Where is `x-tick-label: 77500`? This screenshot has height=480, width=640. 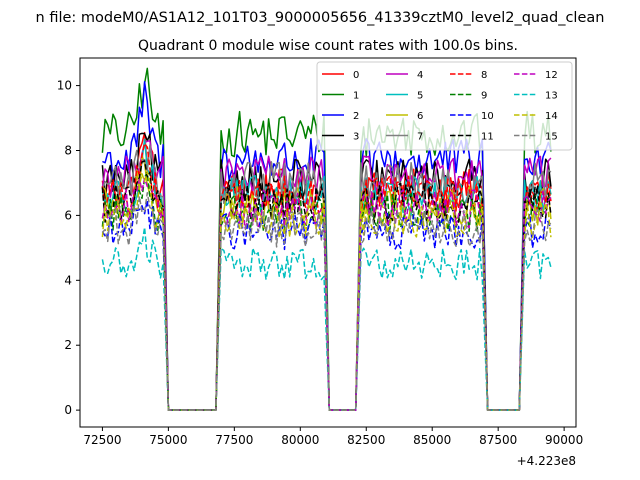
x-tick-label: 77500 is located at coordinates (234, 440).